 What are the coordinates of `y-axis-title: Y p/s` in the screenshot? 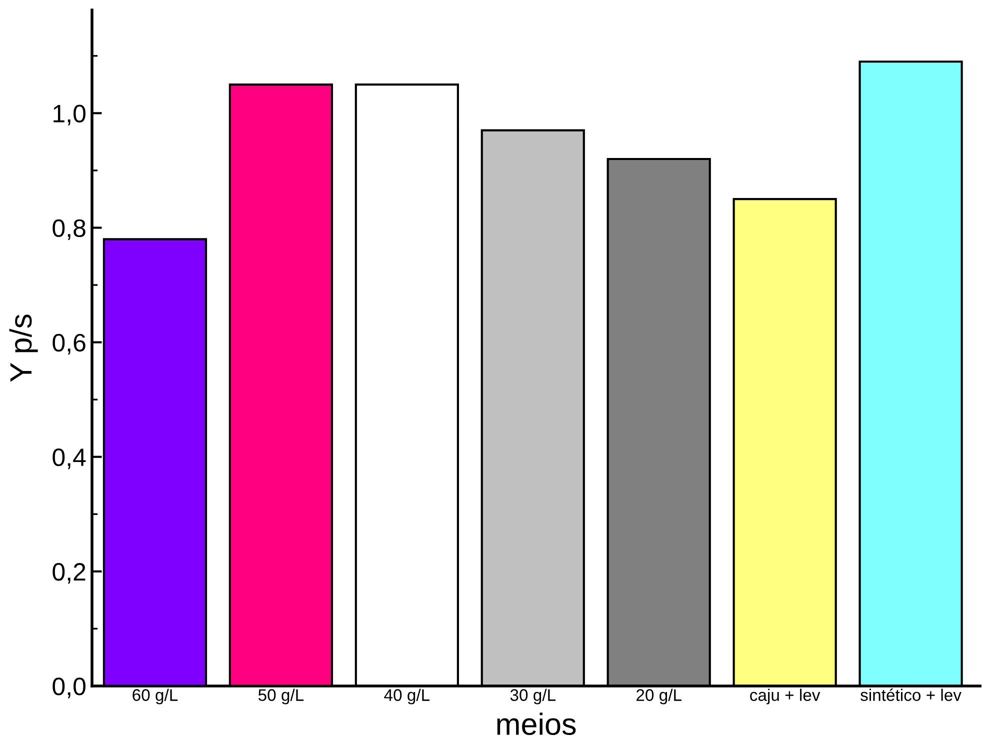 It's located at (23, 348).